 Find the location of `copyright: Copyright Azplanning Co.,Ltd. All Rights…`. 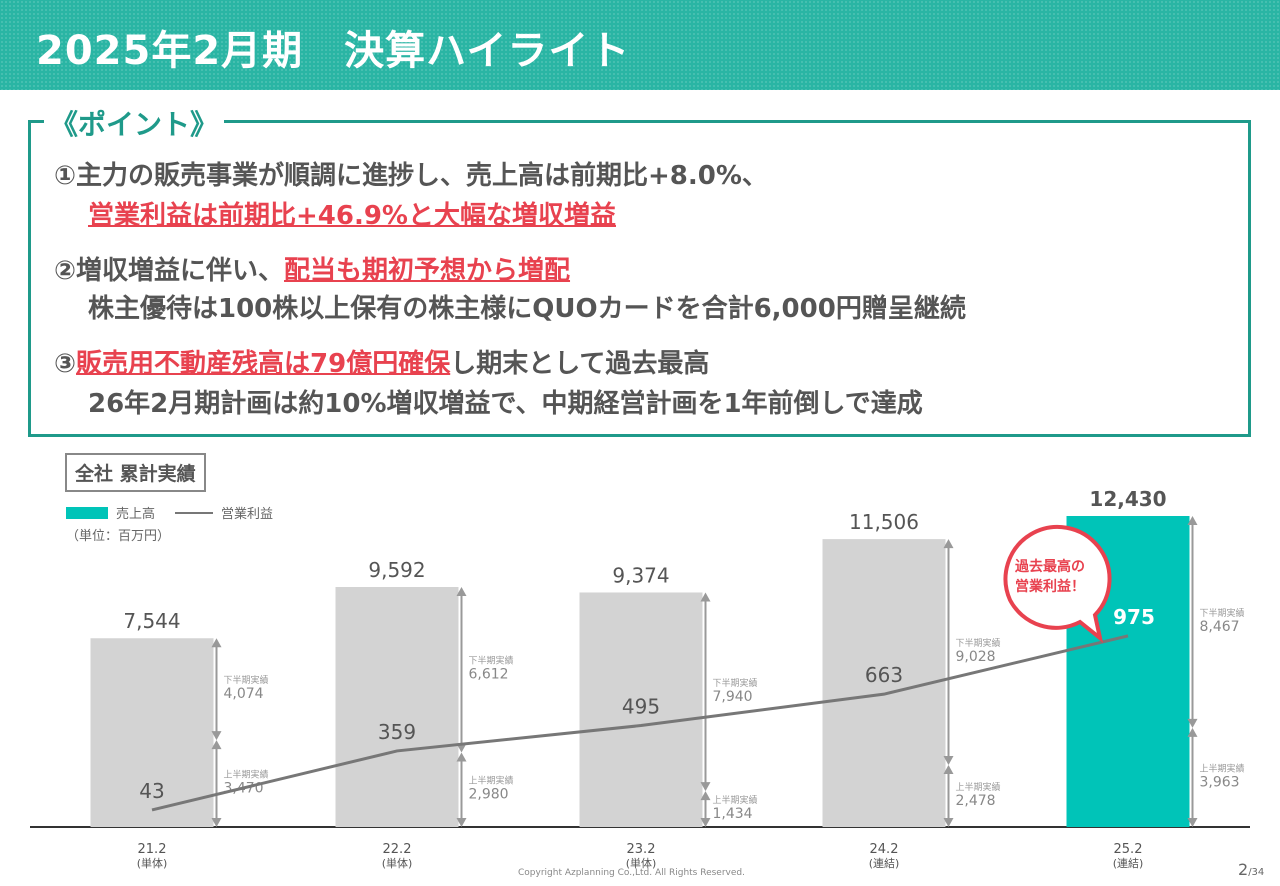

copyright: Copyright Azplanning Co.,Ltd. All Rights… is located at coordinates (631, 873).